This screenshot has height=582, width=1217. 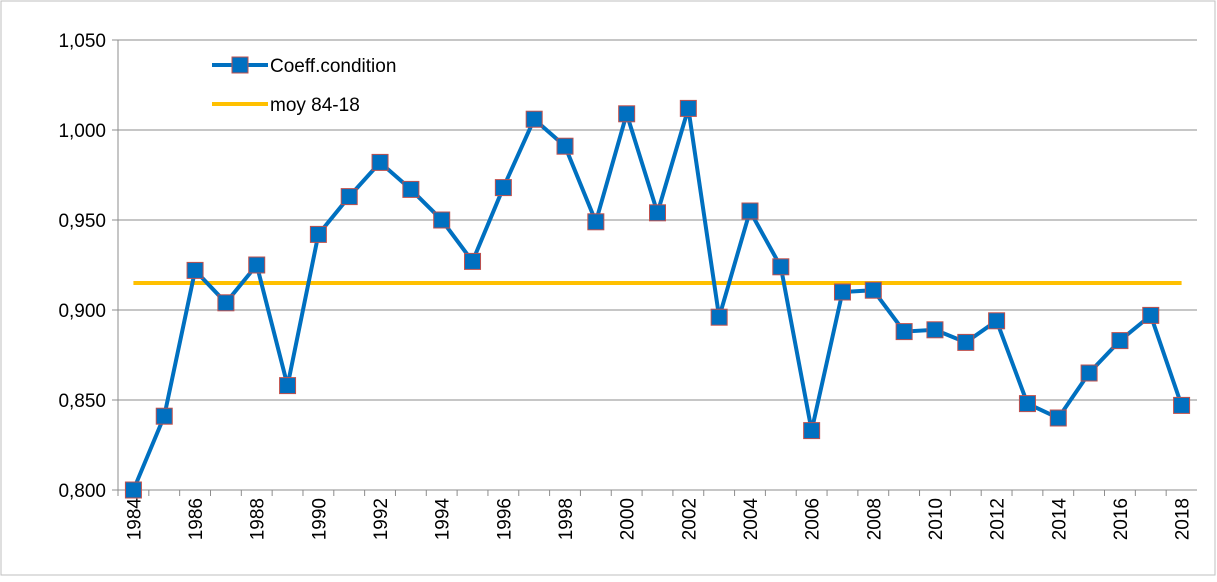 I want to click on x-tick-label: 2016, so click(x=1121, y=519).